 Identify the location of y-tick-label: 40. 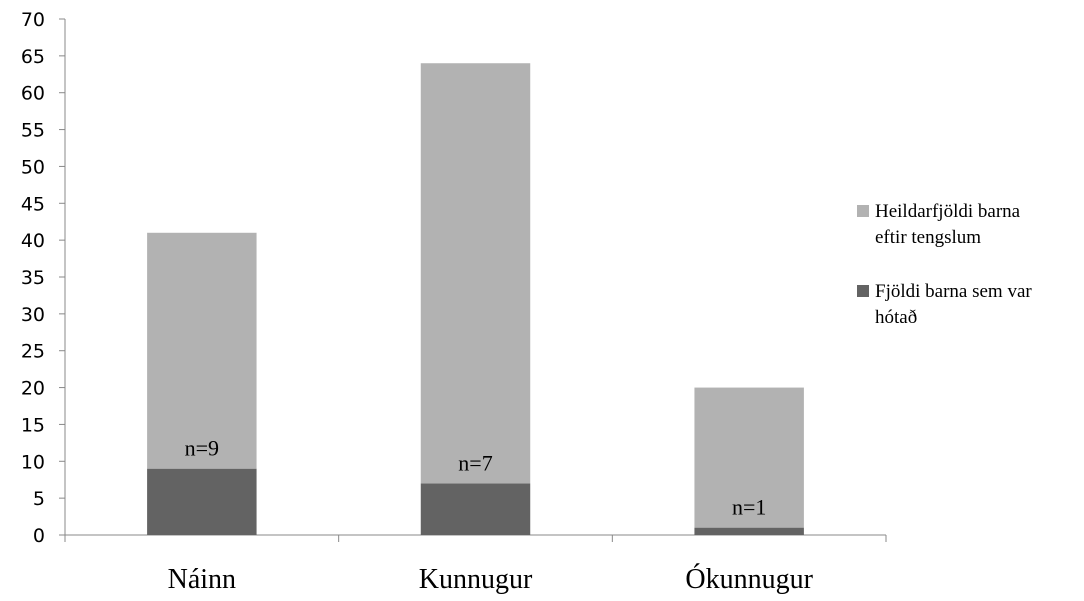
(33, 241).